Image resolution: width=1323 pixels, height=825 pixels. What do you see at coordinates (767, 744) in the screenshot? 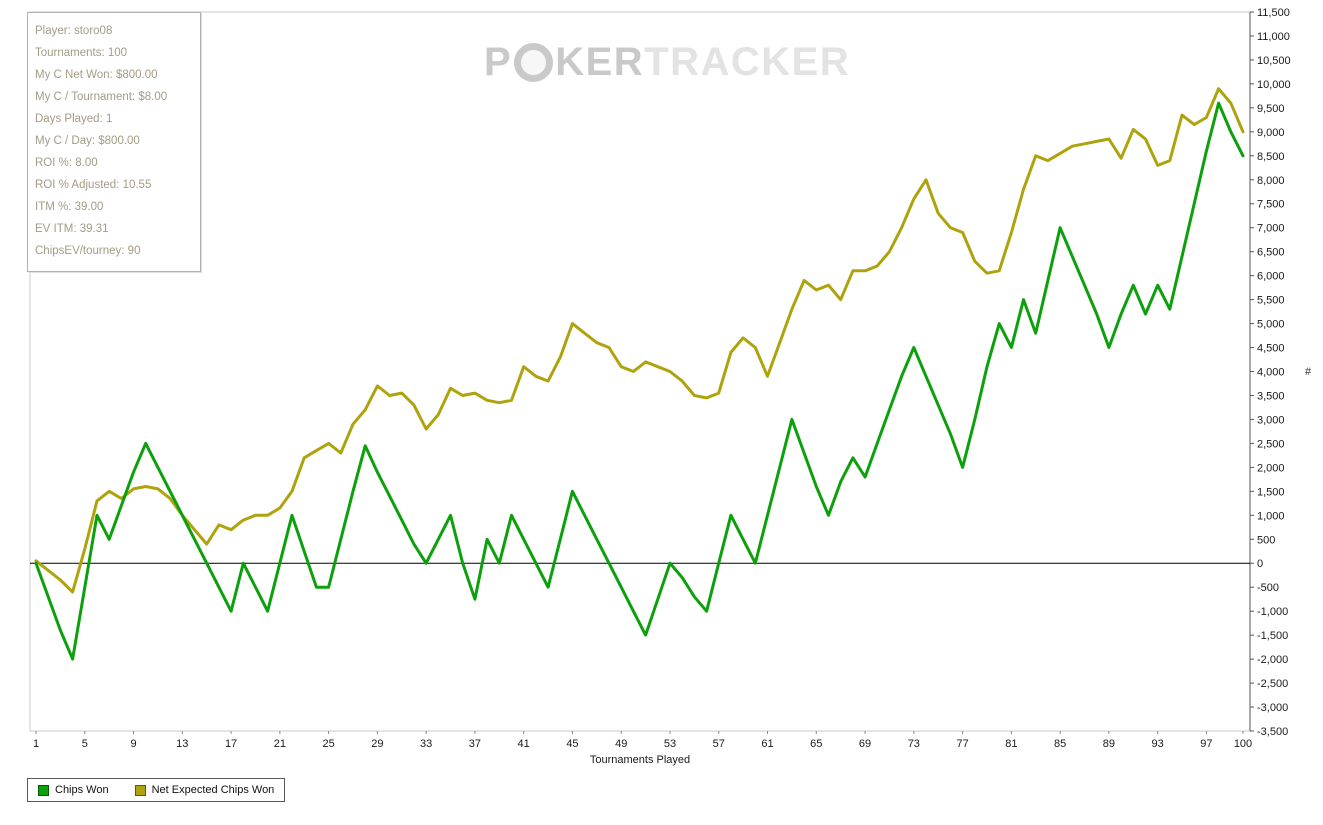
I see `x-tick-label: 61` at bounding box center [767, 744].